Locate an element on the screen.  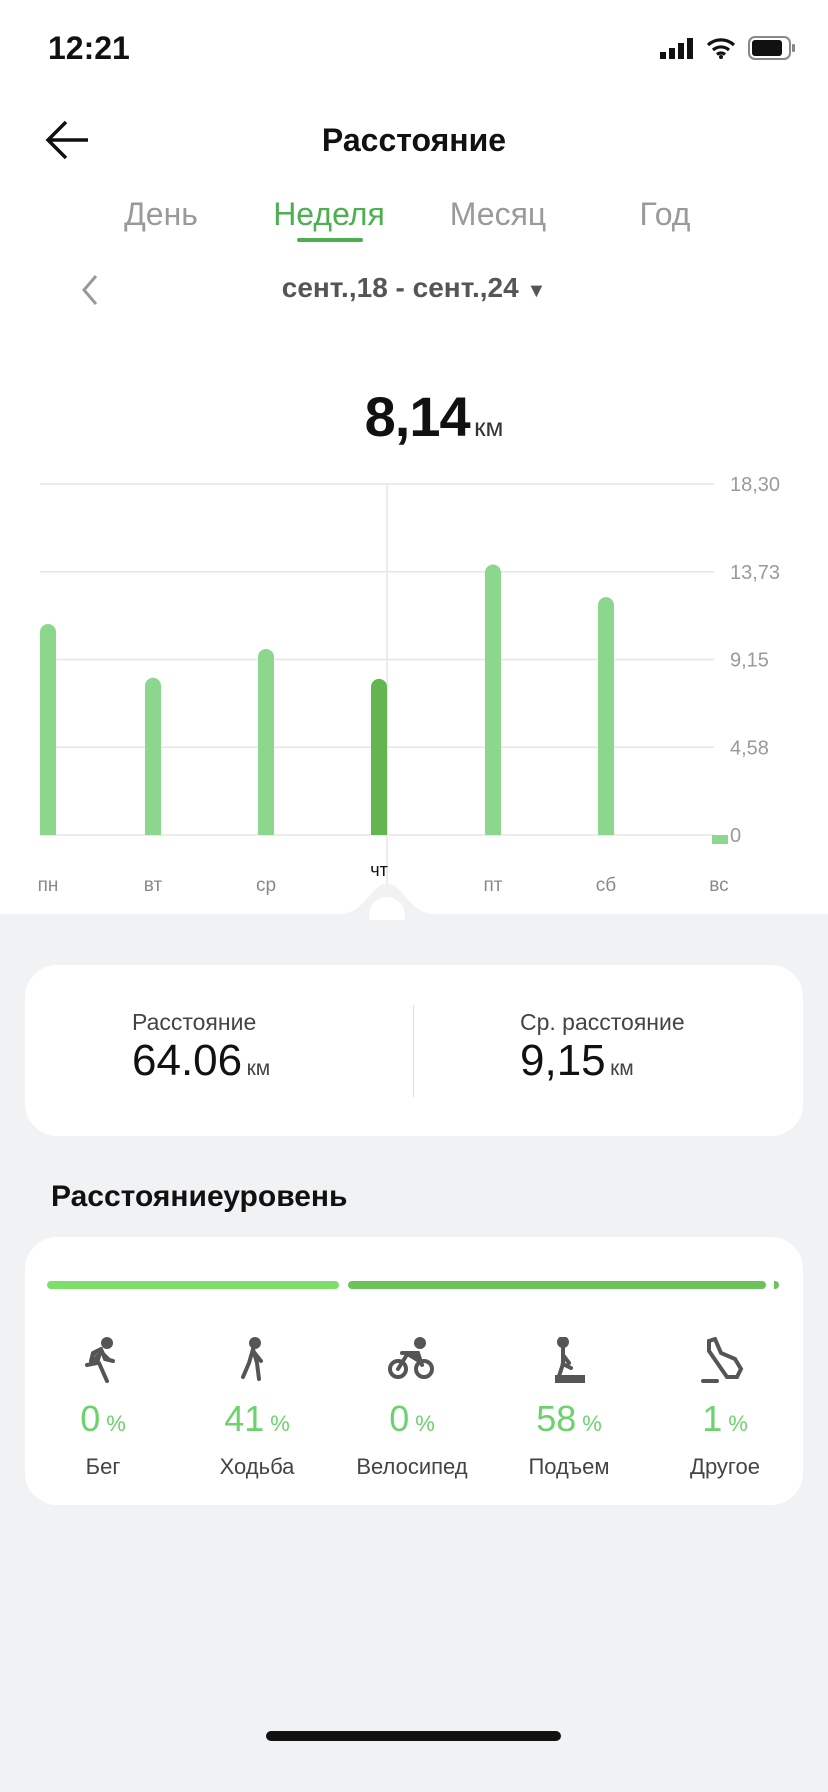
status-icons is located at coordinates (728, 48).